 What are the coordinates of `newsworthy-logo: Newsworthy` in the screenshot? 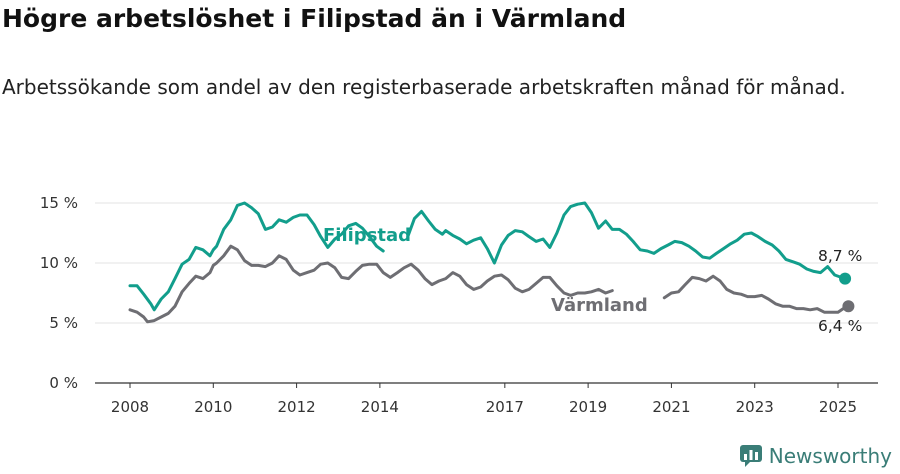 It's located at (815, 456).